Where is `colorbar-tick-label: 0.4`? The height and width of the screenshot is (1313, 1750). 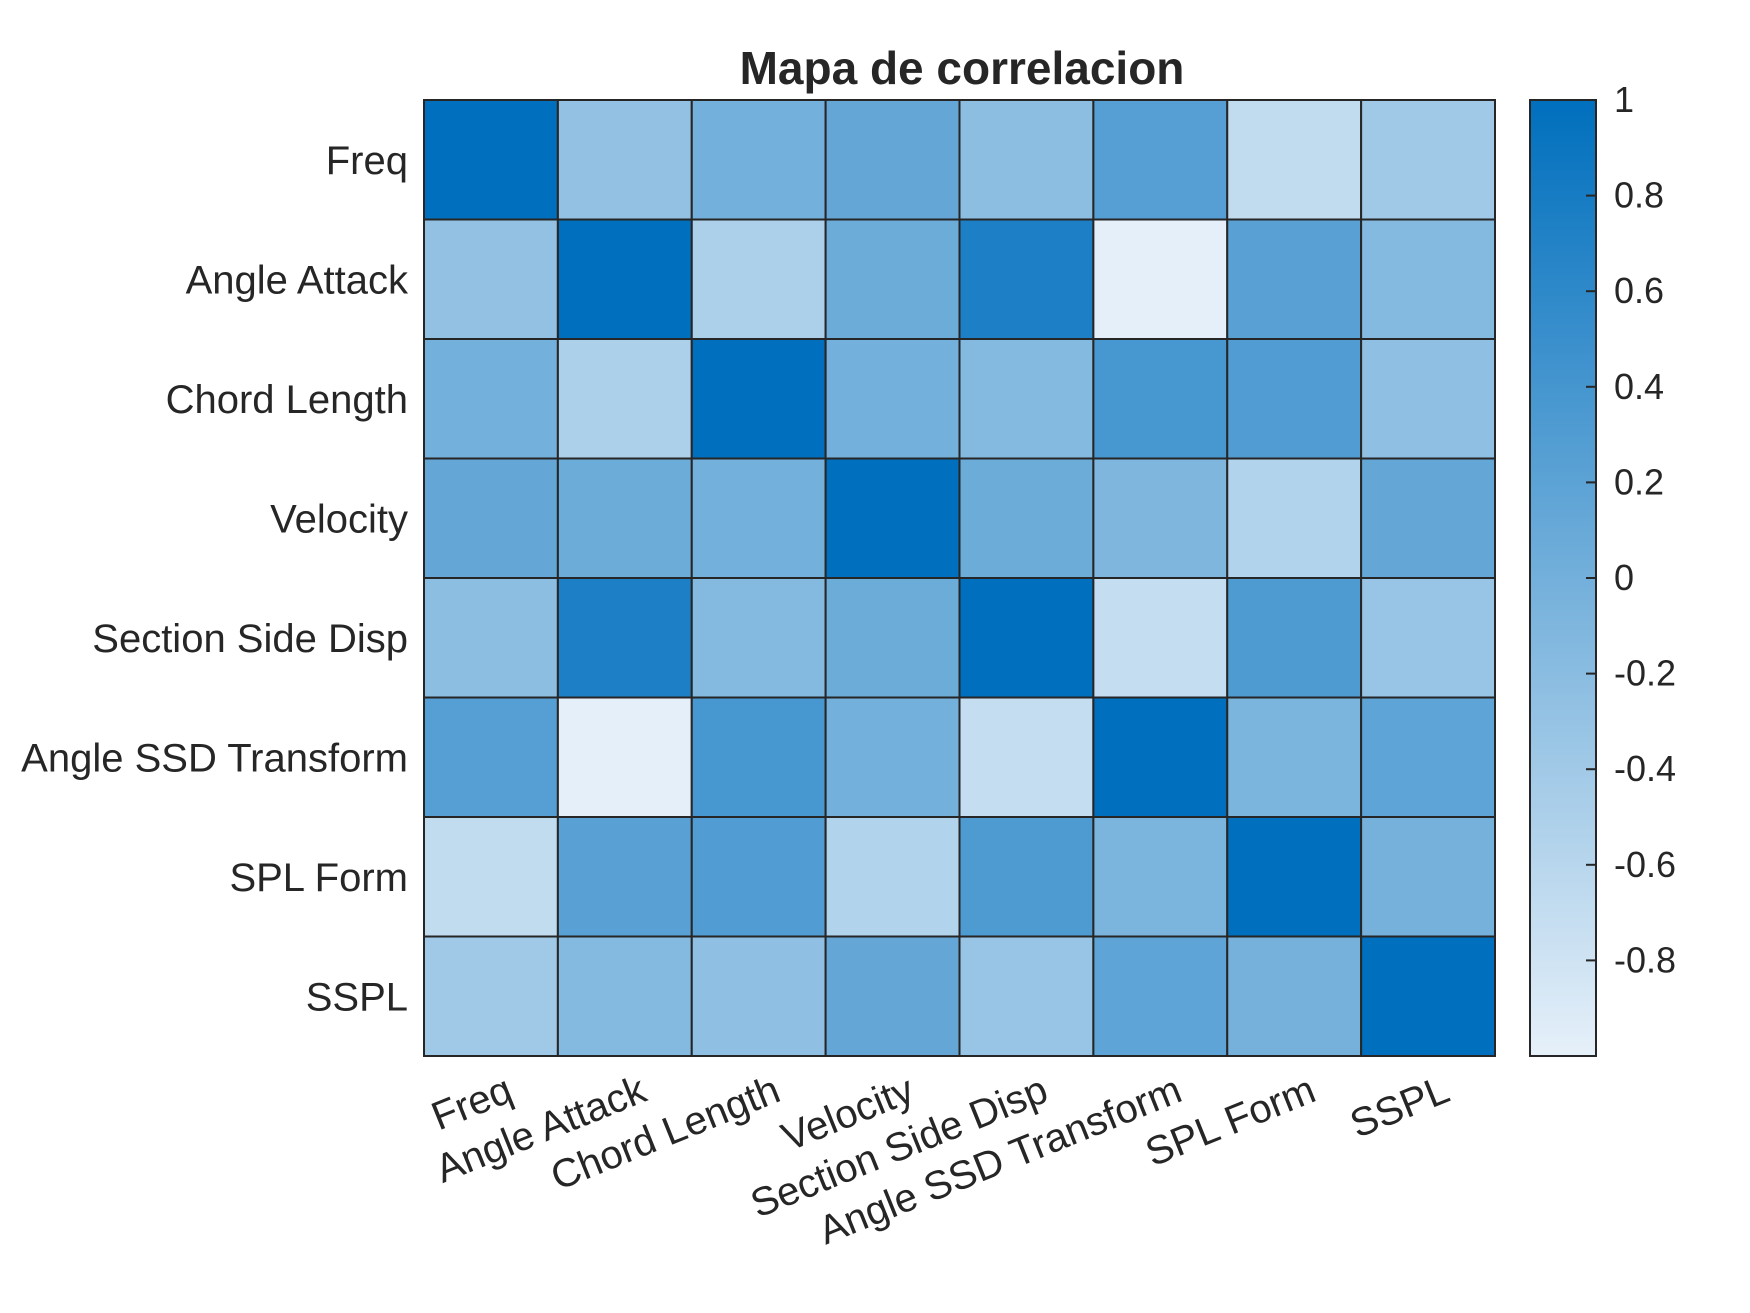
colorbar-tick-label: 0.4 is located at coordinates (1639, 386).